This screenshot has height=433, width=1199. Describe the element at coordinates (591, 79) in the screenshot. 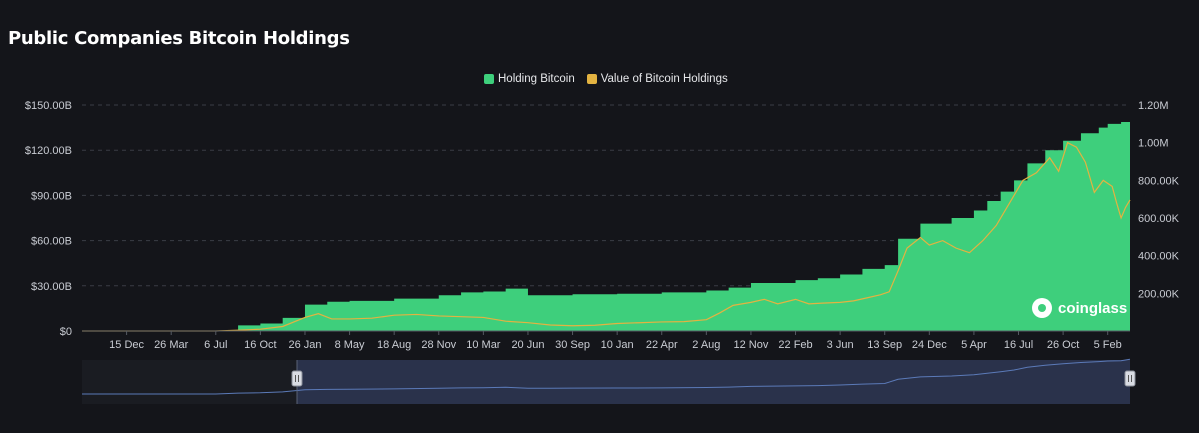

I see `legend-swatch-value` at that location.